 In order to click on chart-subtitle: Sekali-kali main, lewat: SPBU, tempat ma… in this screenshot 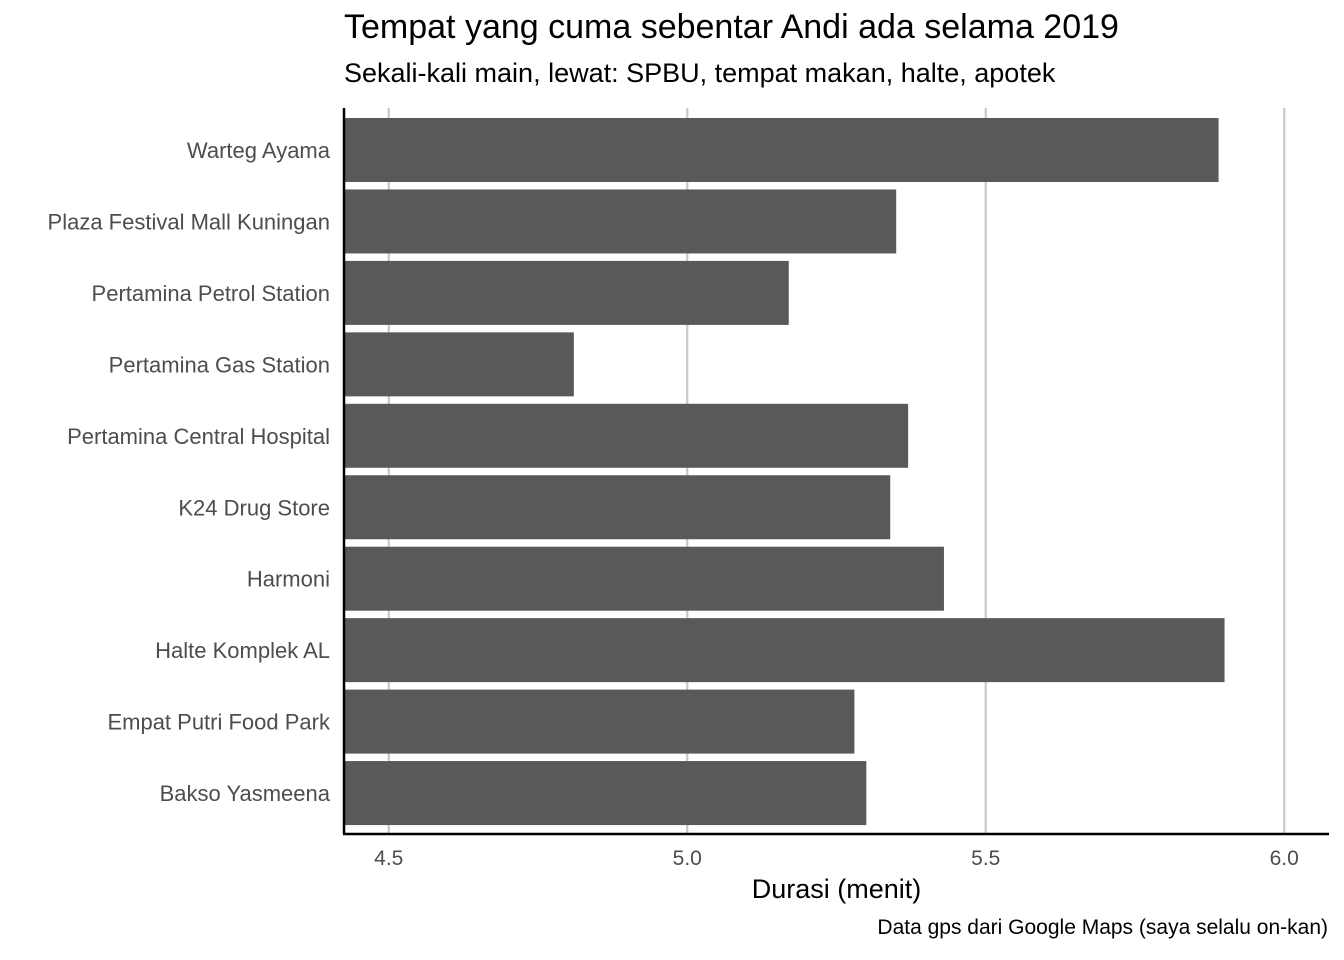, I will do `click(700, 73)`.